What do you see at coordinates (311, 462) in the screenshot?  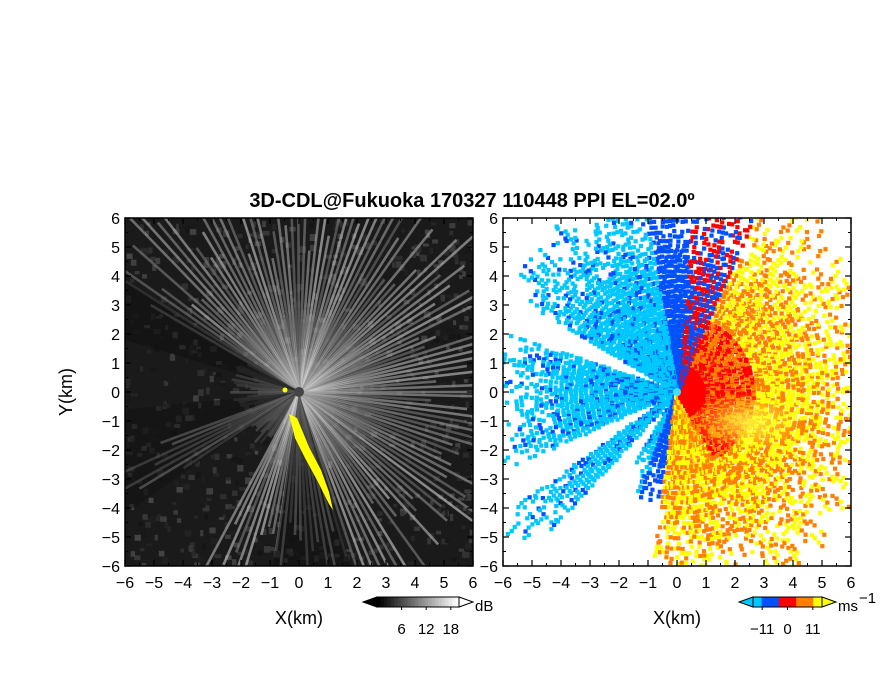 I see `reflectivity-yellow-streak` at bounding box center [311, 462].